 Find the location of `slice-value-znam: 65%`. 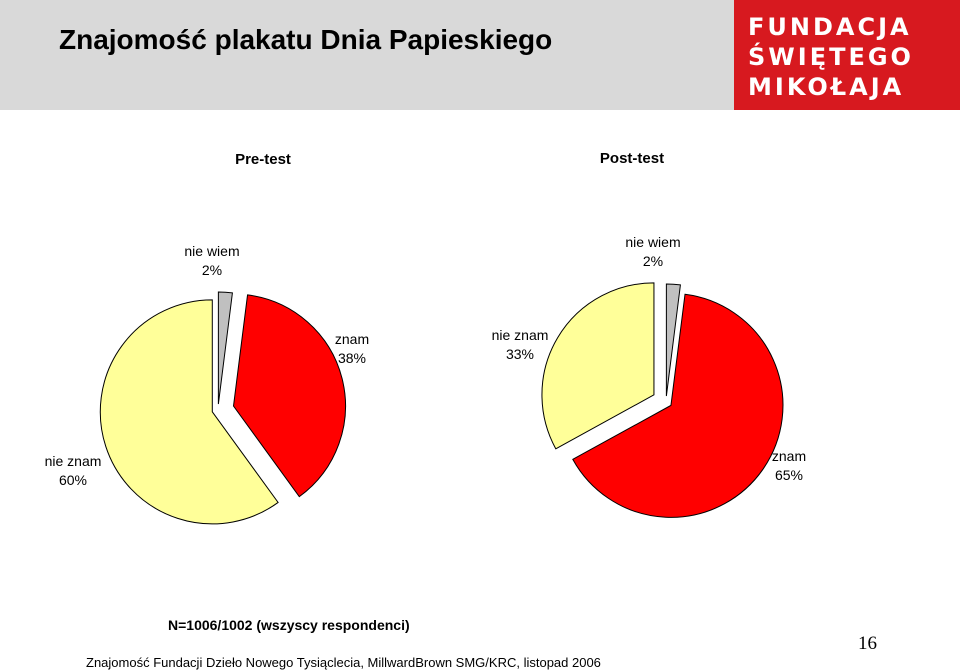

slice-value-znam: 65% is located at coordinates (789, 475).